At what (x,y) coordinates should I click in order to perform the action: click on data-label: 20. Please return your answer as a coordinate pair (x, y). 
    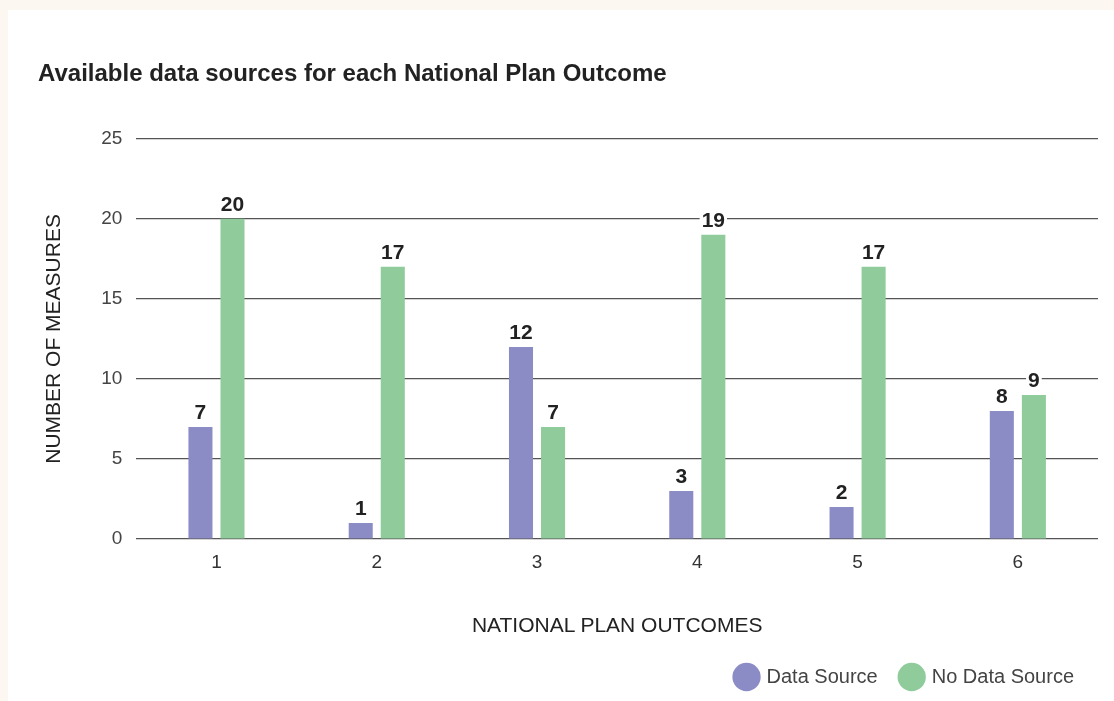
    Looking at the image, I should click on (232, 204).